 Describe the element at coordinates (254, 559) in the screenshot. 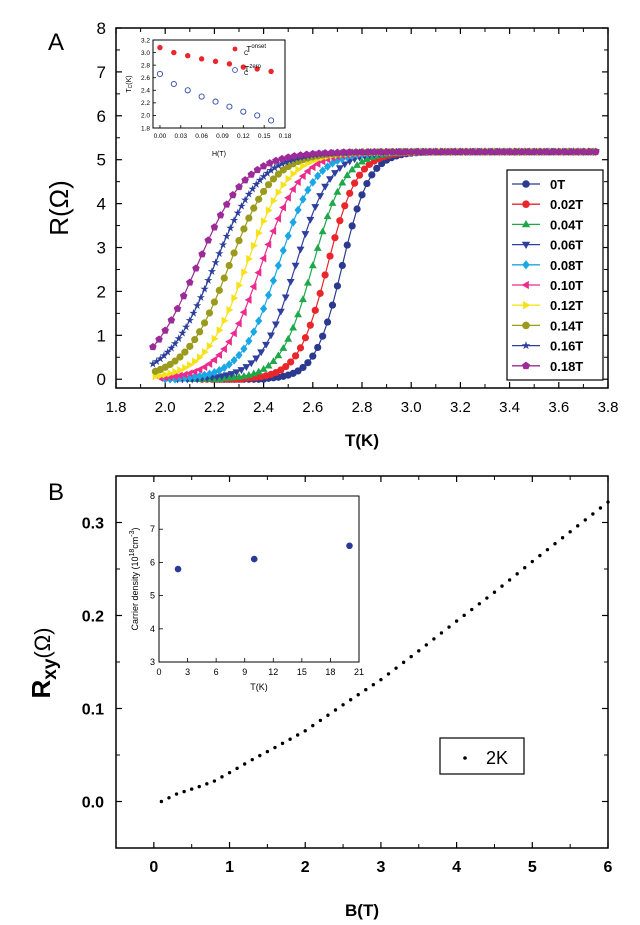

I see `inset-b-data-point` at that location.